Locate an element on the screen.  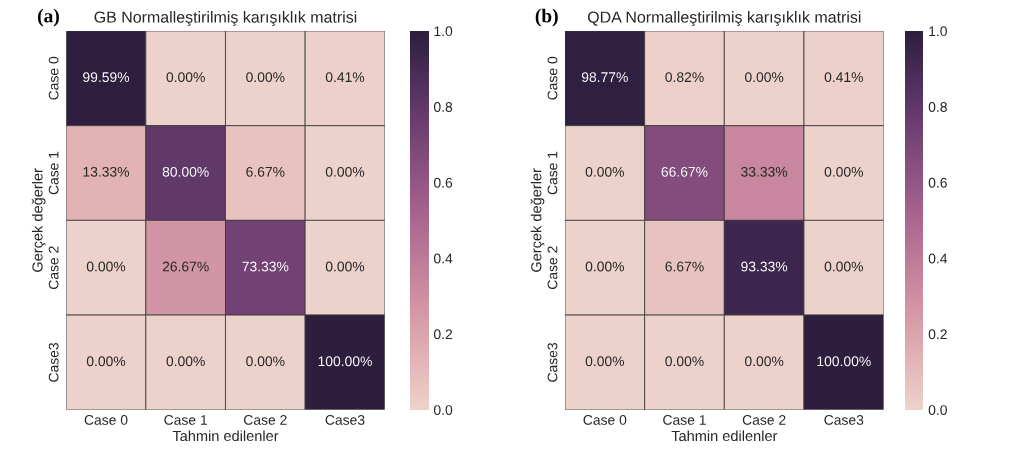
data-label: 66.67% is located at coordinates (684, 171).